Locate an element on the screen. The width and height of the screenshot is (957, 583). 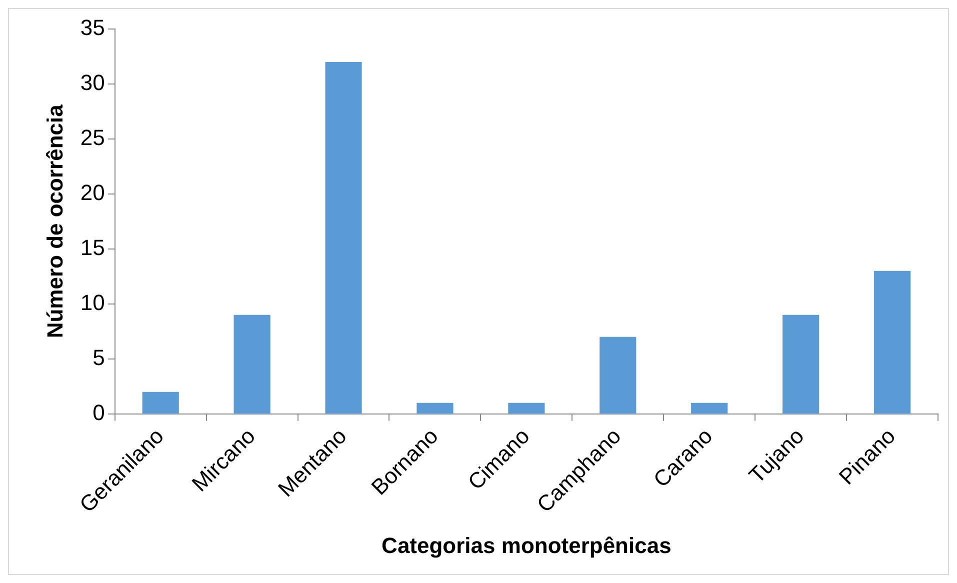
y-tick-label: 30 is located at coordinates (92, 83).